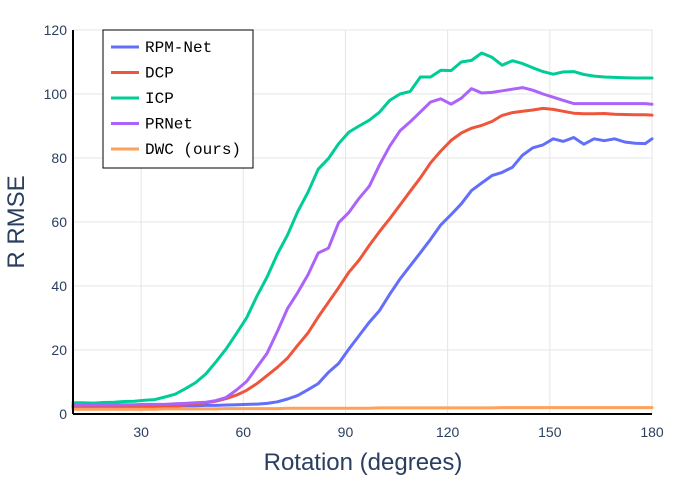 This screenshot has height=482, width=677. What do you see at coordinates (59, 350) in the screenshot?
I see `y-tick-label: 20` at bounding box center [59, 350].